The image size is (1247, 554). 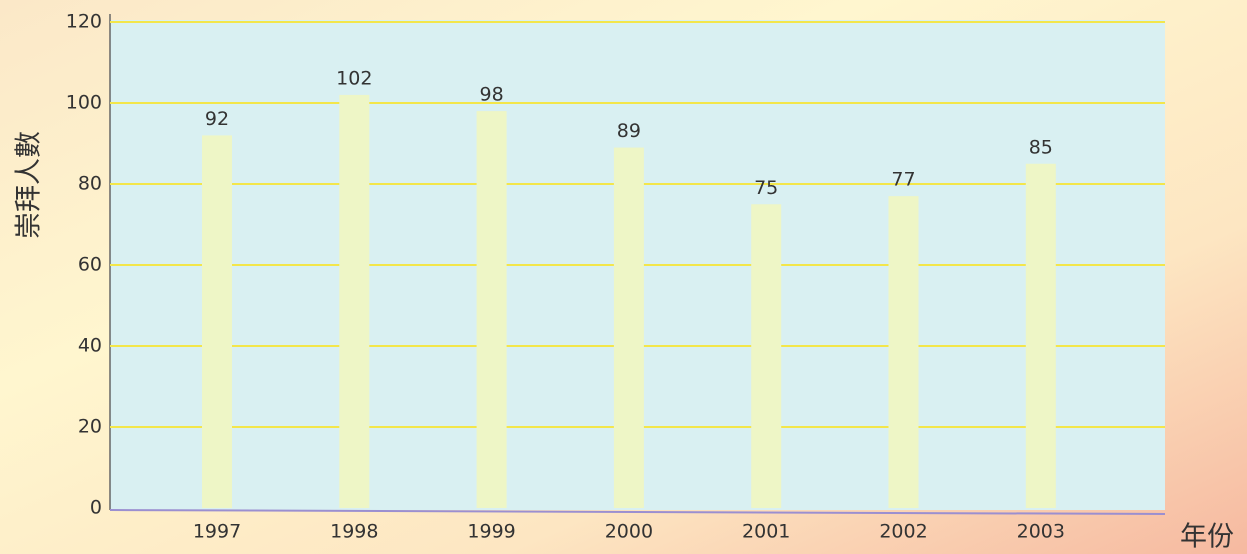 I want to click on y-tick-label: 20, so click(x=90, y=427).